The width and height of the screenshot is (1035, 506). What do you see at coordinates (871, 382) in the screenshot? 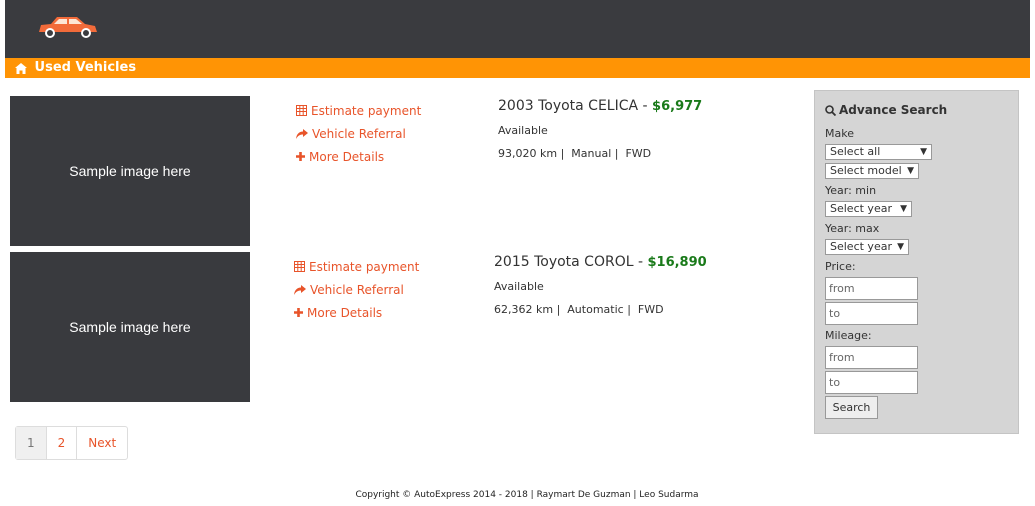
I see `mileage-to-input: to` at bounding box center [871, 382].